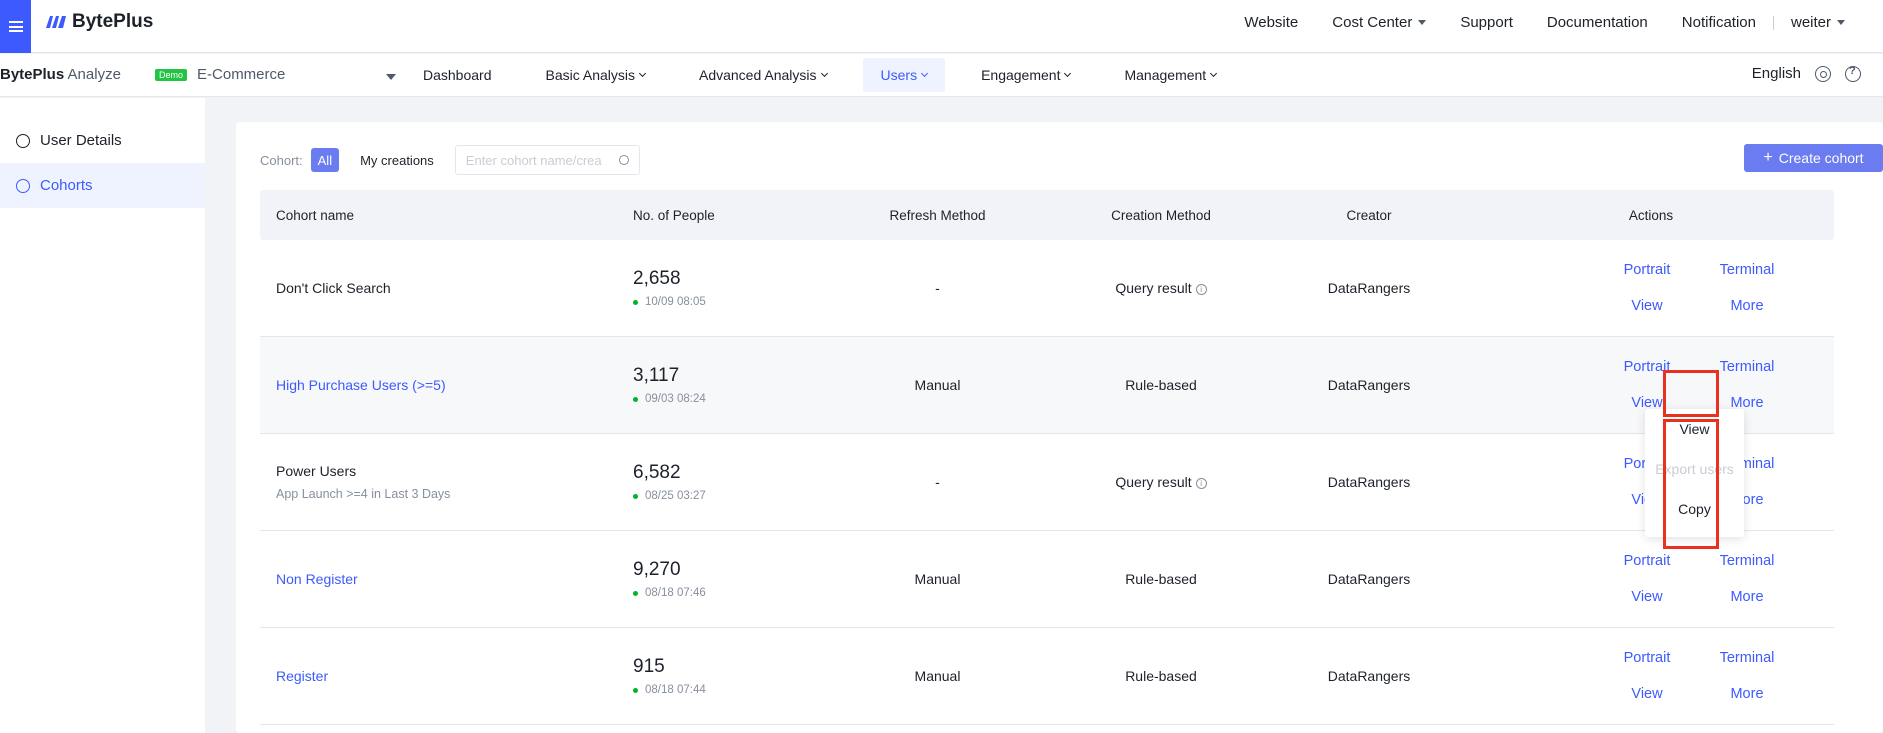 The width and height of the screenshot is (1883, 733). What do you see at coordinates (674, 215) in the screenshot?
I see `header-people: No. of People` at bounding box center [674, 215].